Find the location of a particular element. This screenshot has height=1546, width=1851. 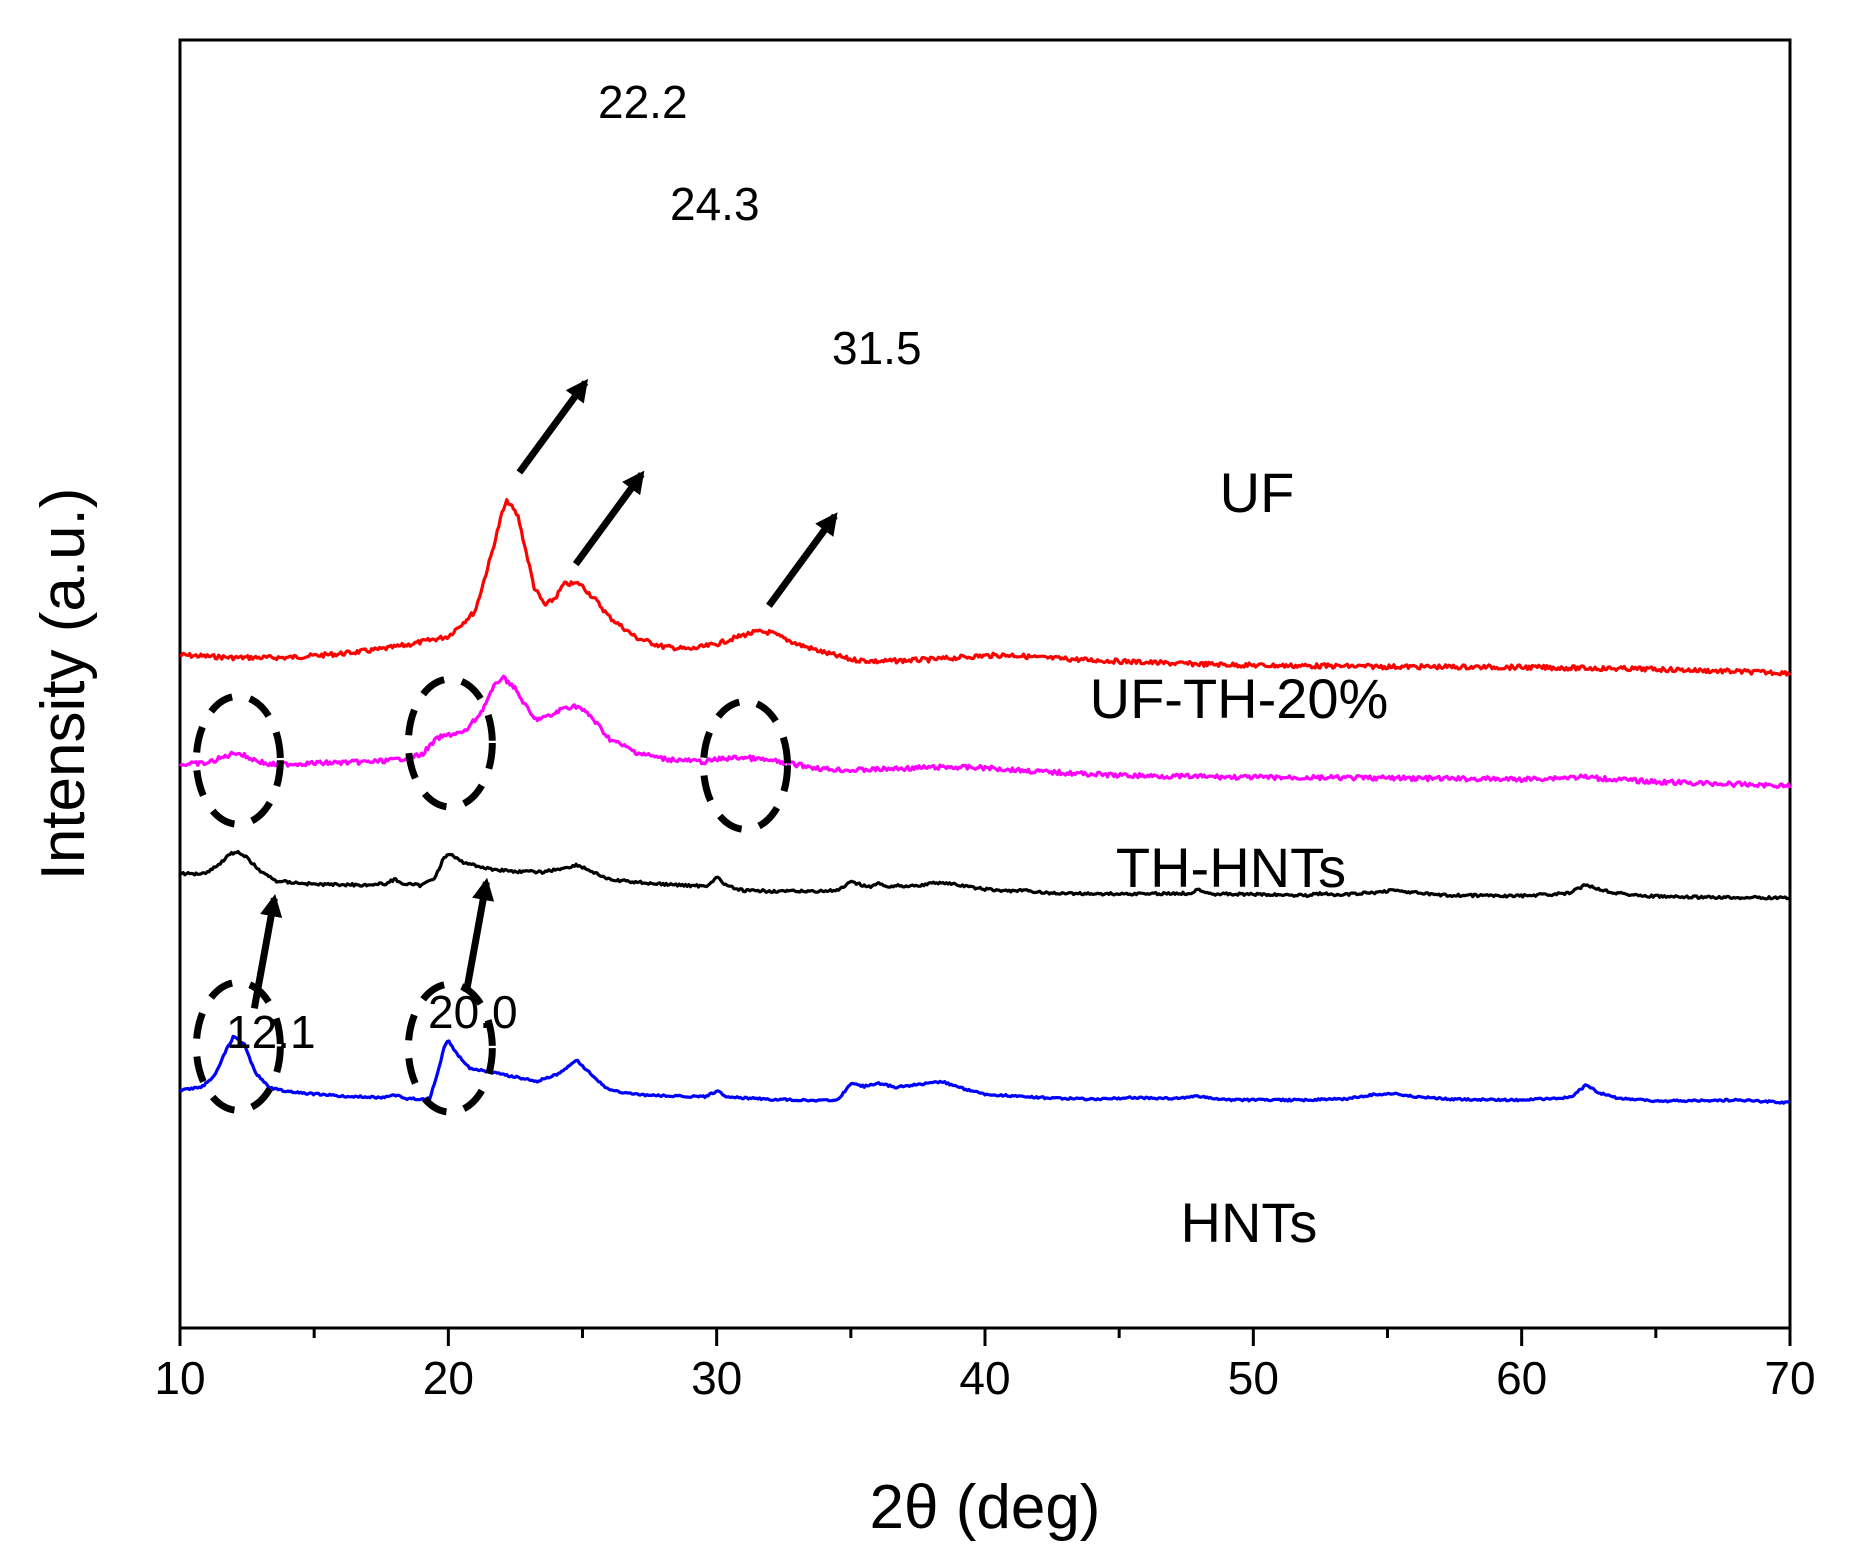

highlight-ellipses is located at coordinates (491, 895).